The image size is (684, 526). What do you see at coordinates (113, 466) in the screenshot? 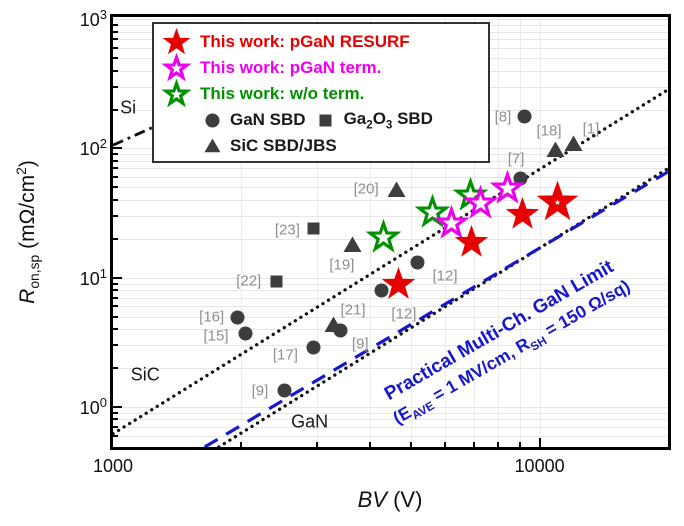
I see `x-tick-label: 1000` at bounding box center [113, 466].